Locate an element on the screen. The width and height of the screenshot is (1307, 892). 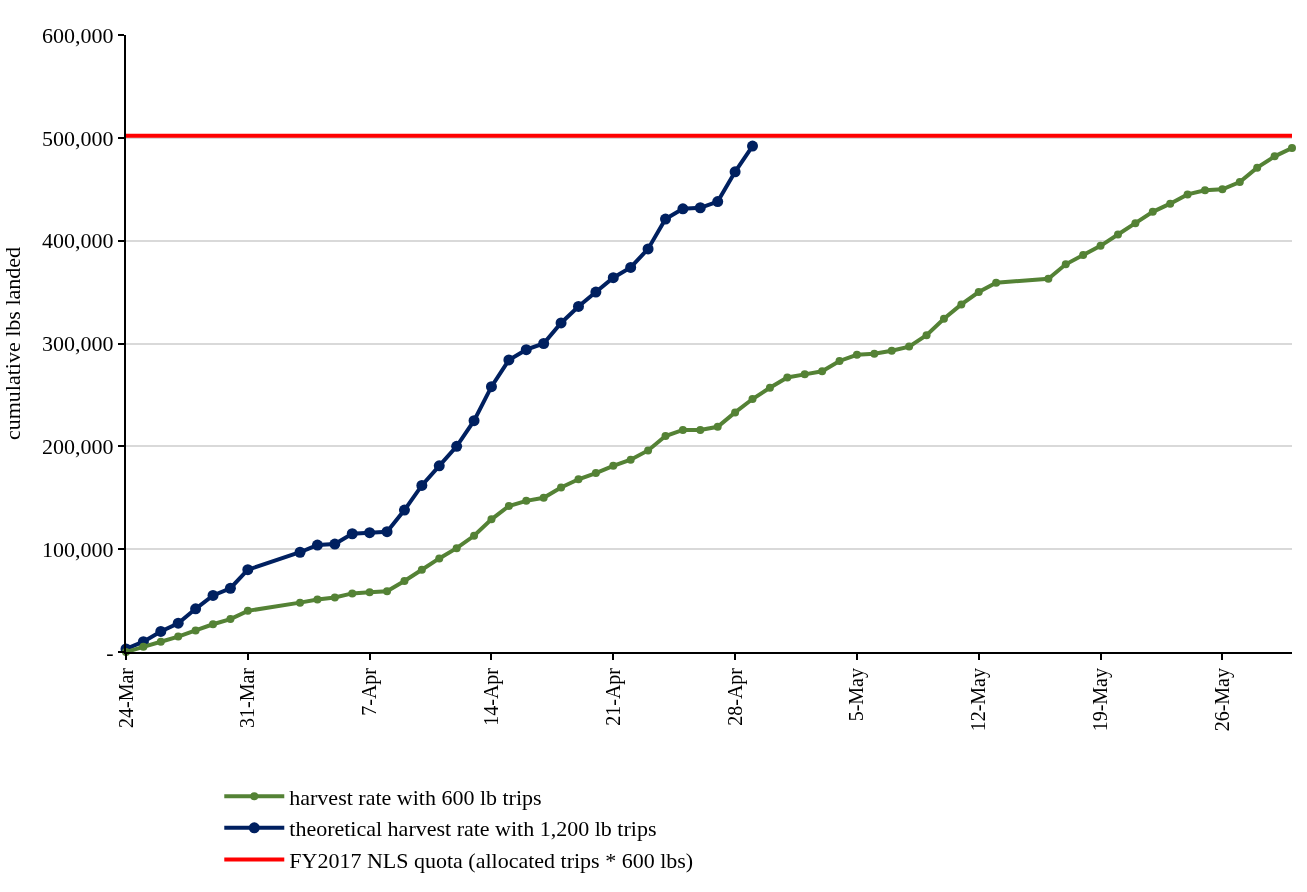
y-tick-label: 500,000 is located at coordinates (78, 138).